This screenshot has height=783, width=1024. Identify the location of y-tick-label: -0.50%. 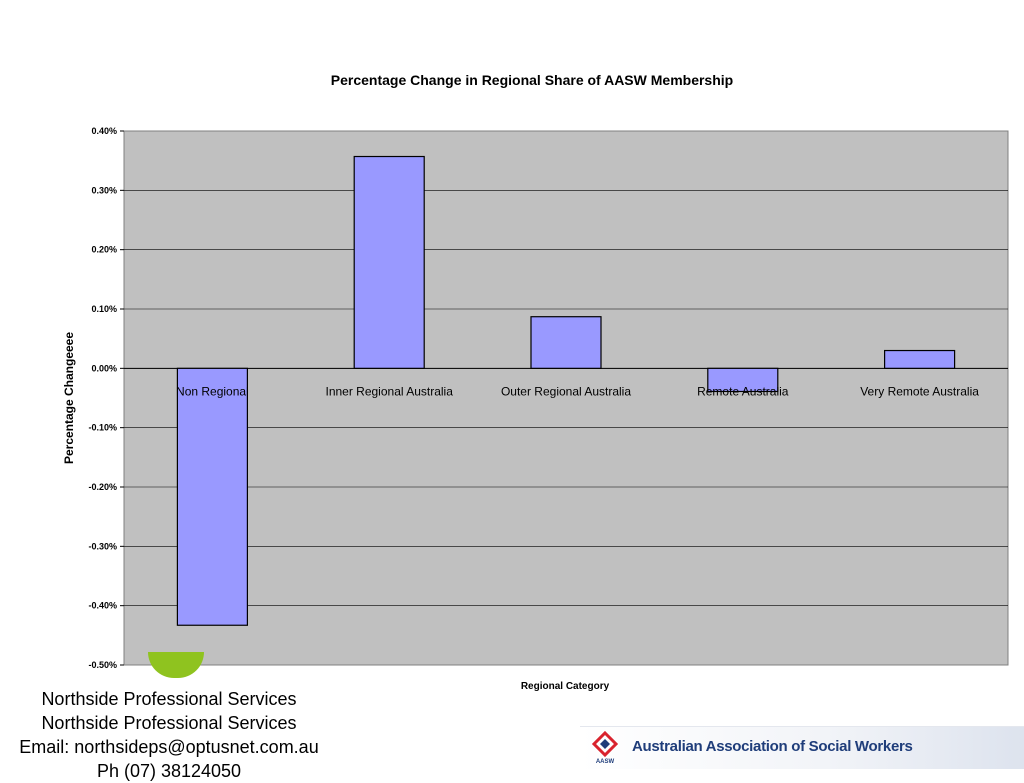
(102, 665).